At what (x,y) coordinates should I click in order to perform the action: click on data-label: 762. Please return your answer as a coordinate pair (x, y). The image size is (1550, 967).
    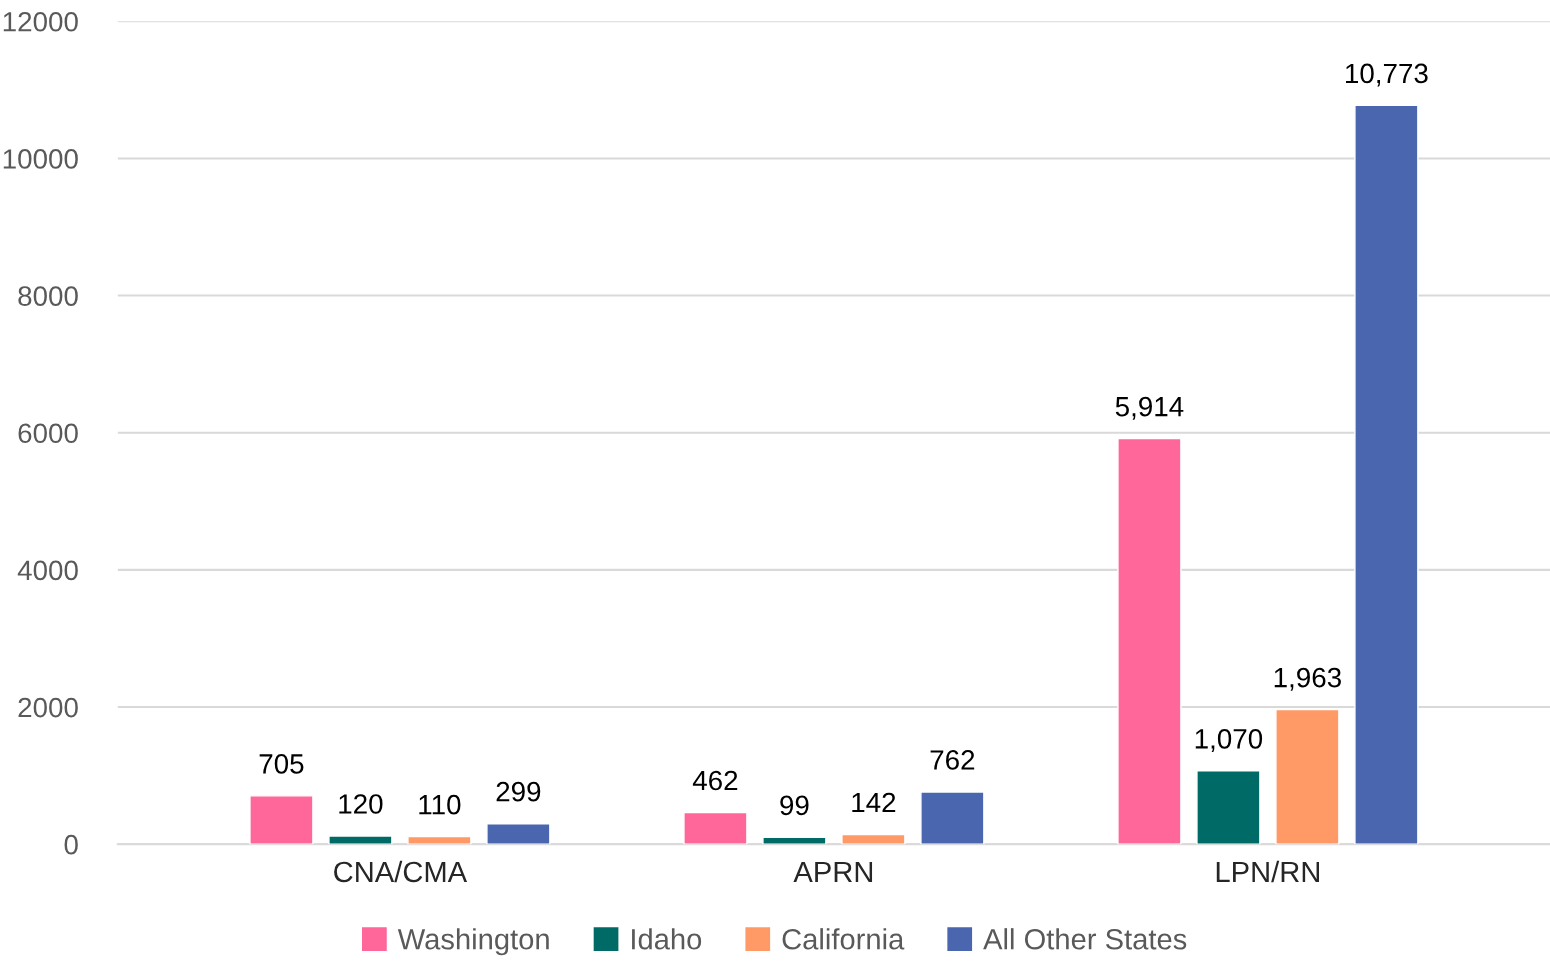
    Looking at the image, I should click on (952, 760).